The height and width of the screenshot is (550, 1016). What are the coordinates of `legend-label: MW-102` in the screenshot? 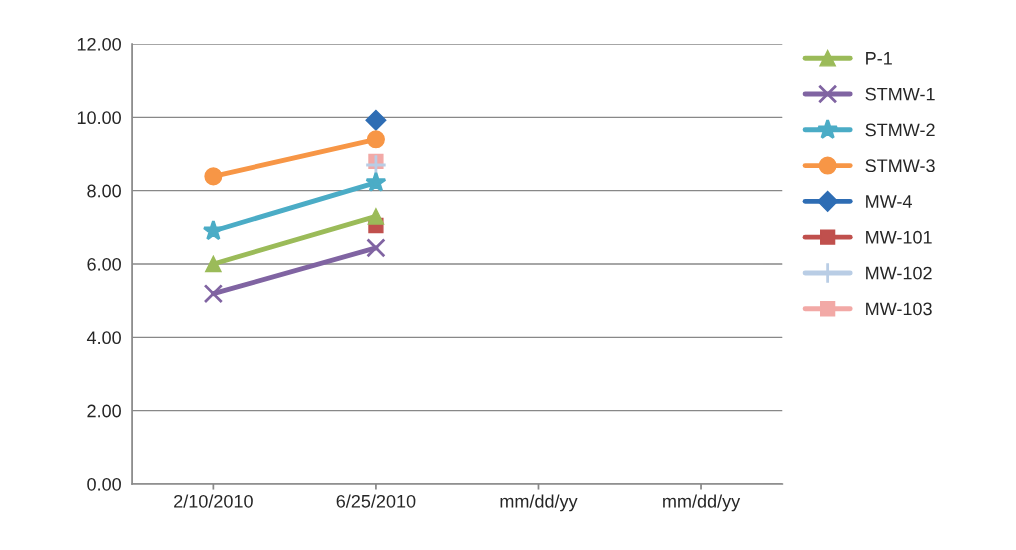 It's located at (899, 273).